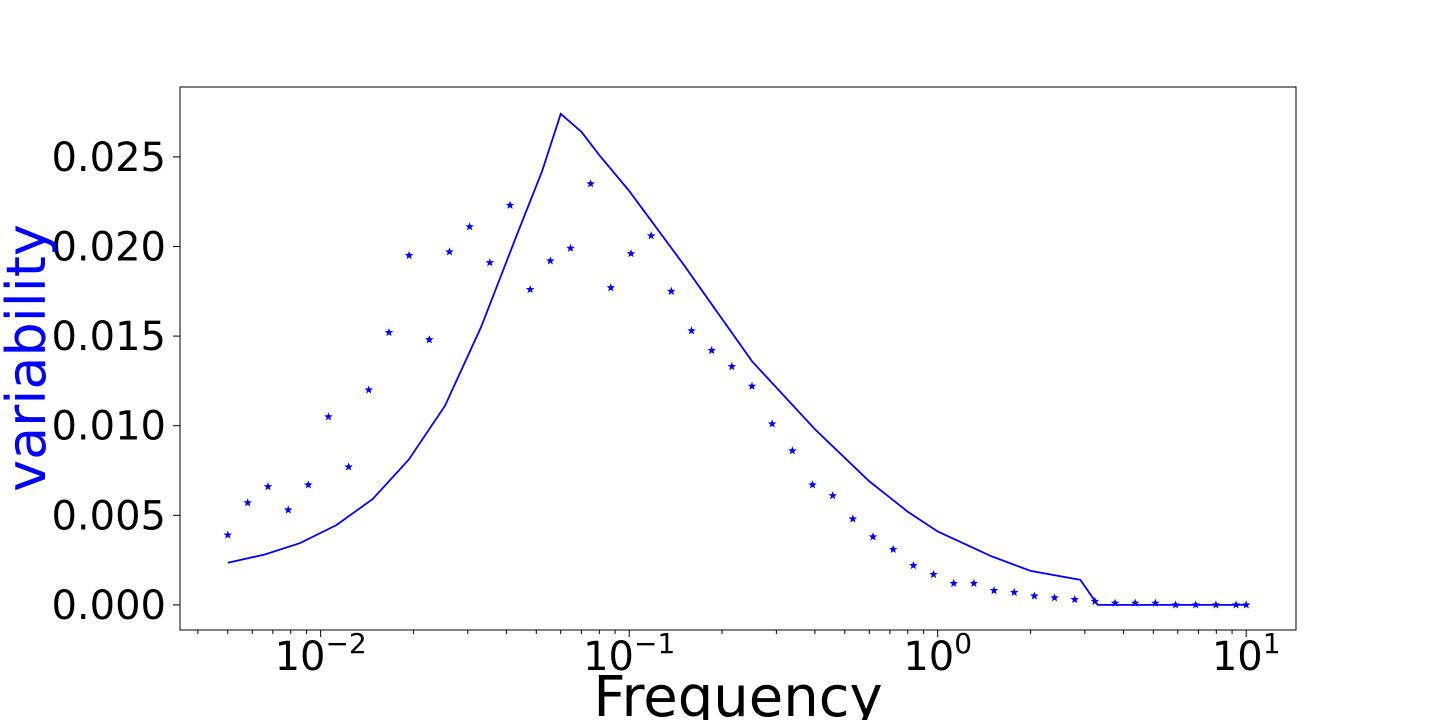  Describe the element at coordinates (654, 643) in the screenshot. I see `x-tick-label-exponent: −1` at that location.